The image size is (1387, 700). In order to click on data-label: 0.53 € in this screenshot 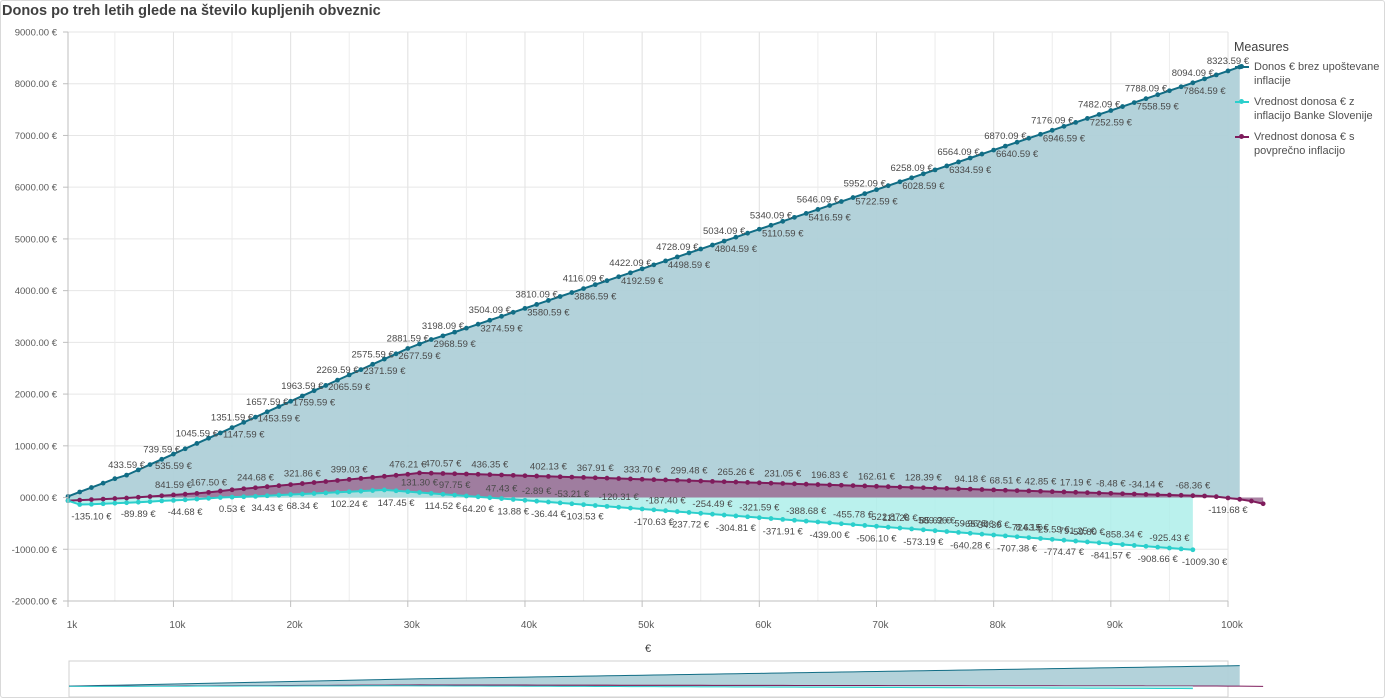, I will do `click(232, 509)`.